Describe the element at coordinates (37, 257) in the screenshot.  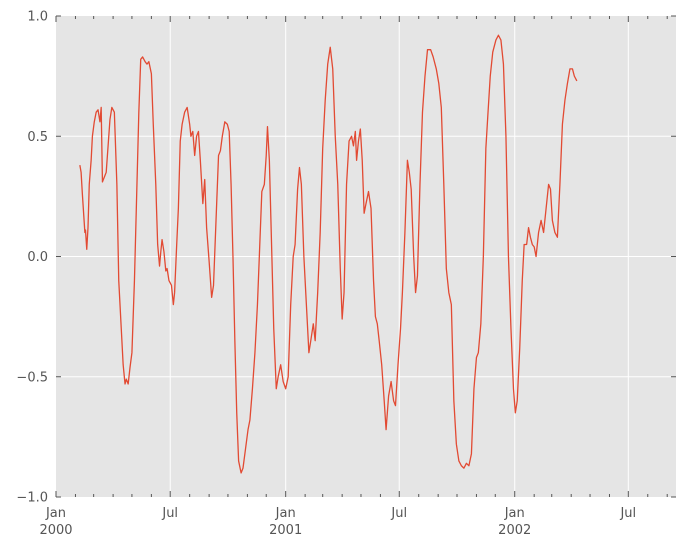
I see `y-tick-label: 0.0` at that location.